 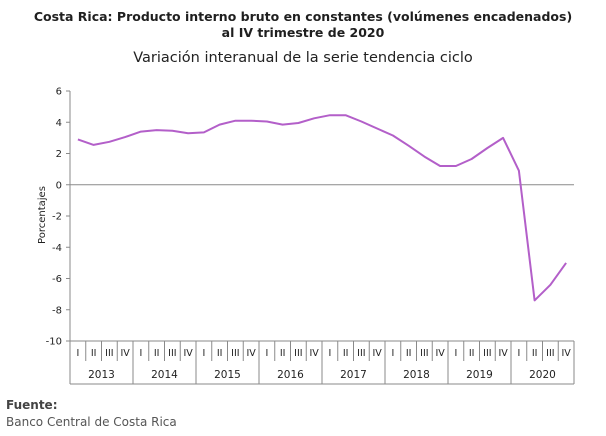 What do you see at coordinates (290, 375) in the screenshot?
I see `year-label: 2016` at bounding box center [290, 375].